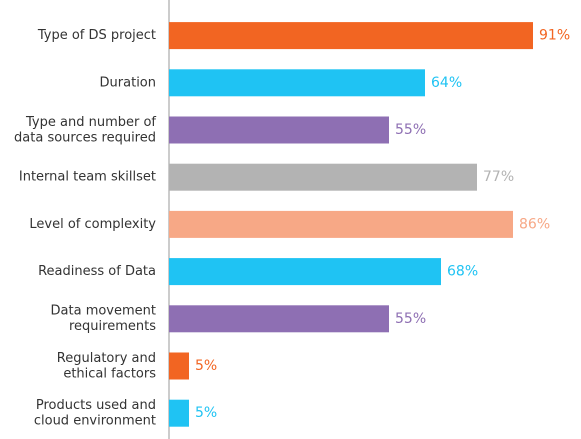 The image size is (581, 439). I want to click on category-label-line: Products used and, so click(96, 405).